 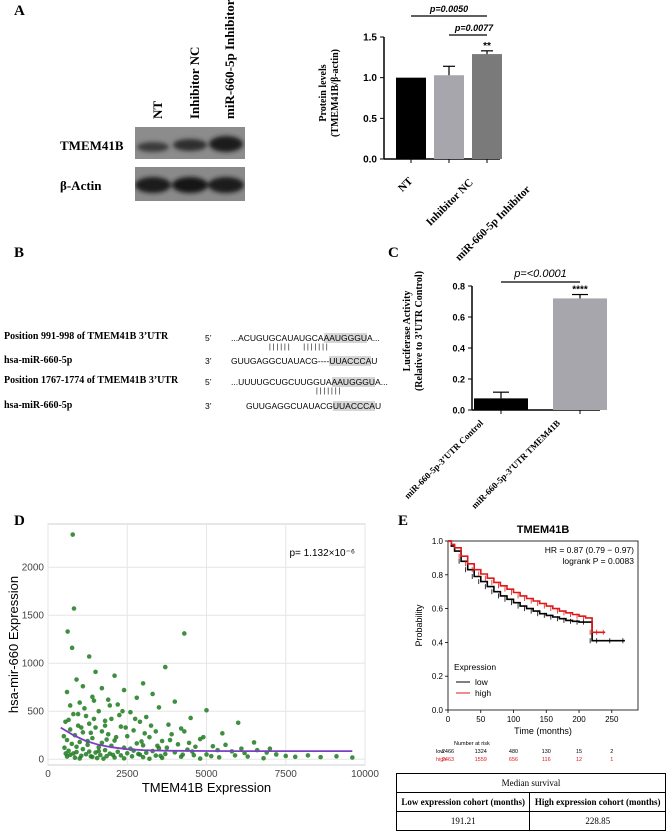 I want to click on y-tick-label: 0.4, so click(x=458, y=349).